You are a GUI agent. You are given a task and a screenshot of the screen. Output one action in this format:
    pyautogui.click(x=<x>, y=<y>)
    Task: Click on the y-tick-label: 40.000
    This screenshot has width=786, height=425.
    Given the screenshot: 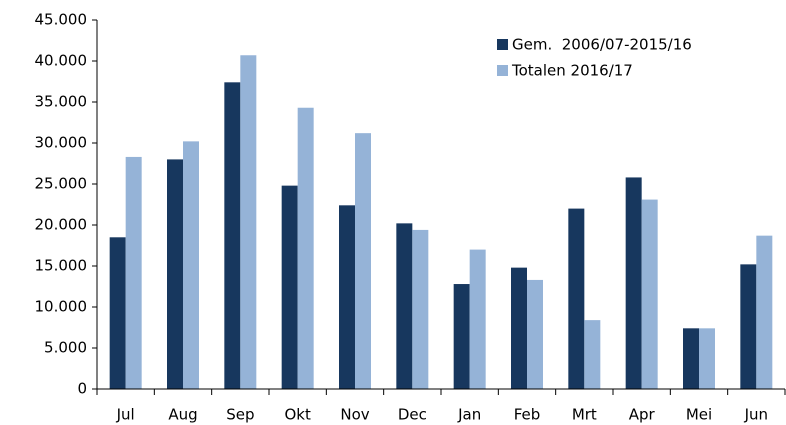 What is the action you would take?
    pyautogui.click(x=61, y=61)
    